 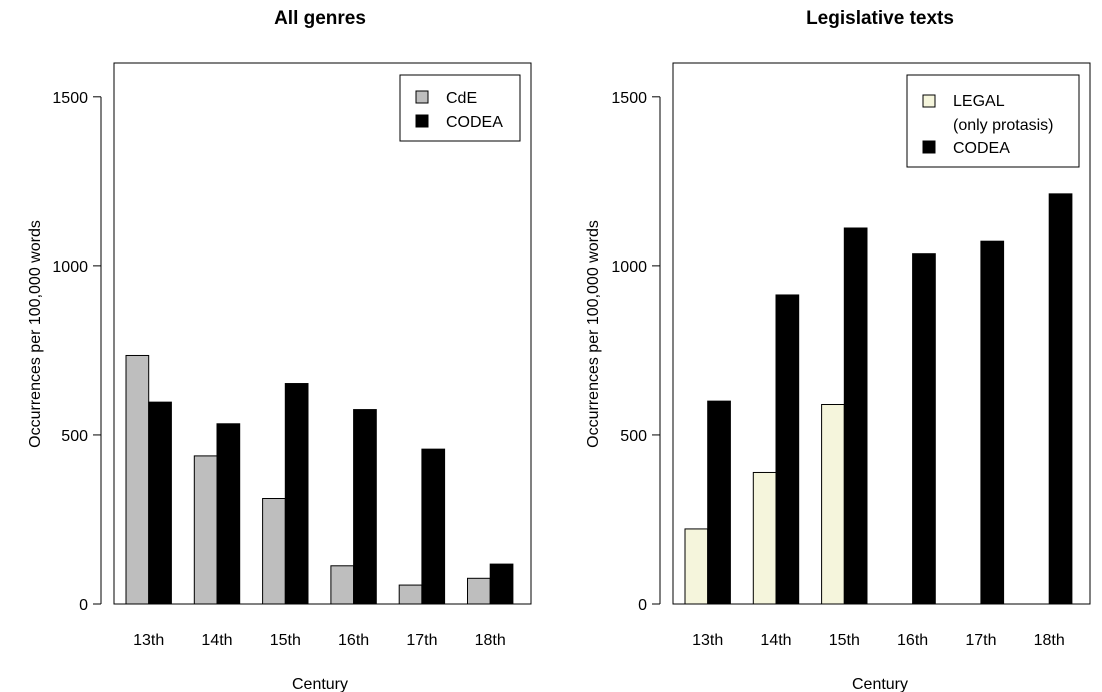 I want to click on bar-cde-16th, so click(x=342, y=585).